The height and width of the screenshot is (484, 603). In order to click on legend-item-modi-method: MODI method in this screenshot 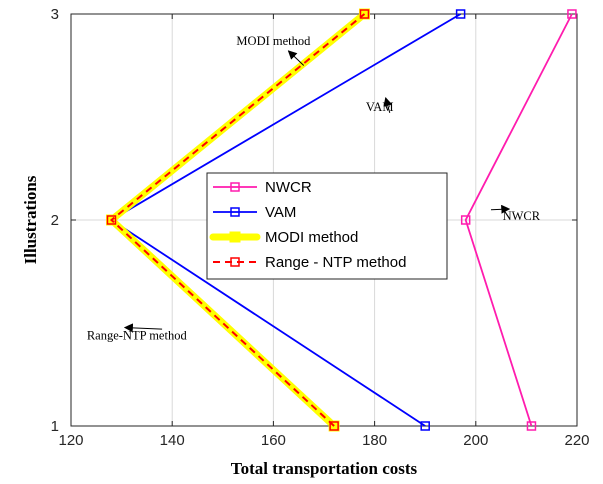, I will do `click(283, 237)`.